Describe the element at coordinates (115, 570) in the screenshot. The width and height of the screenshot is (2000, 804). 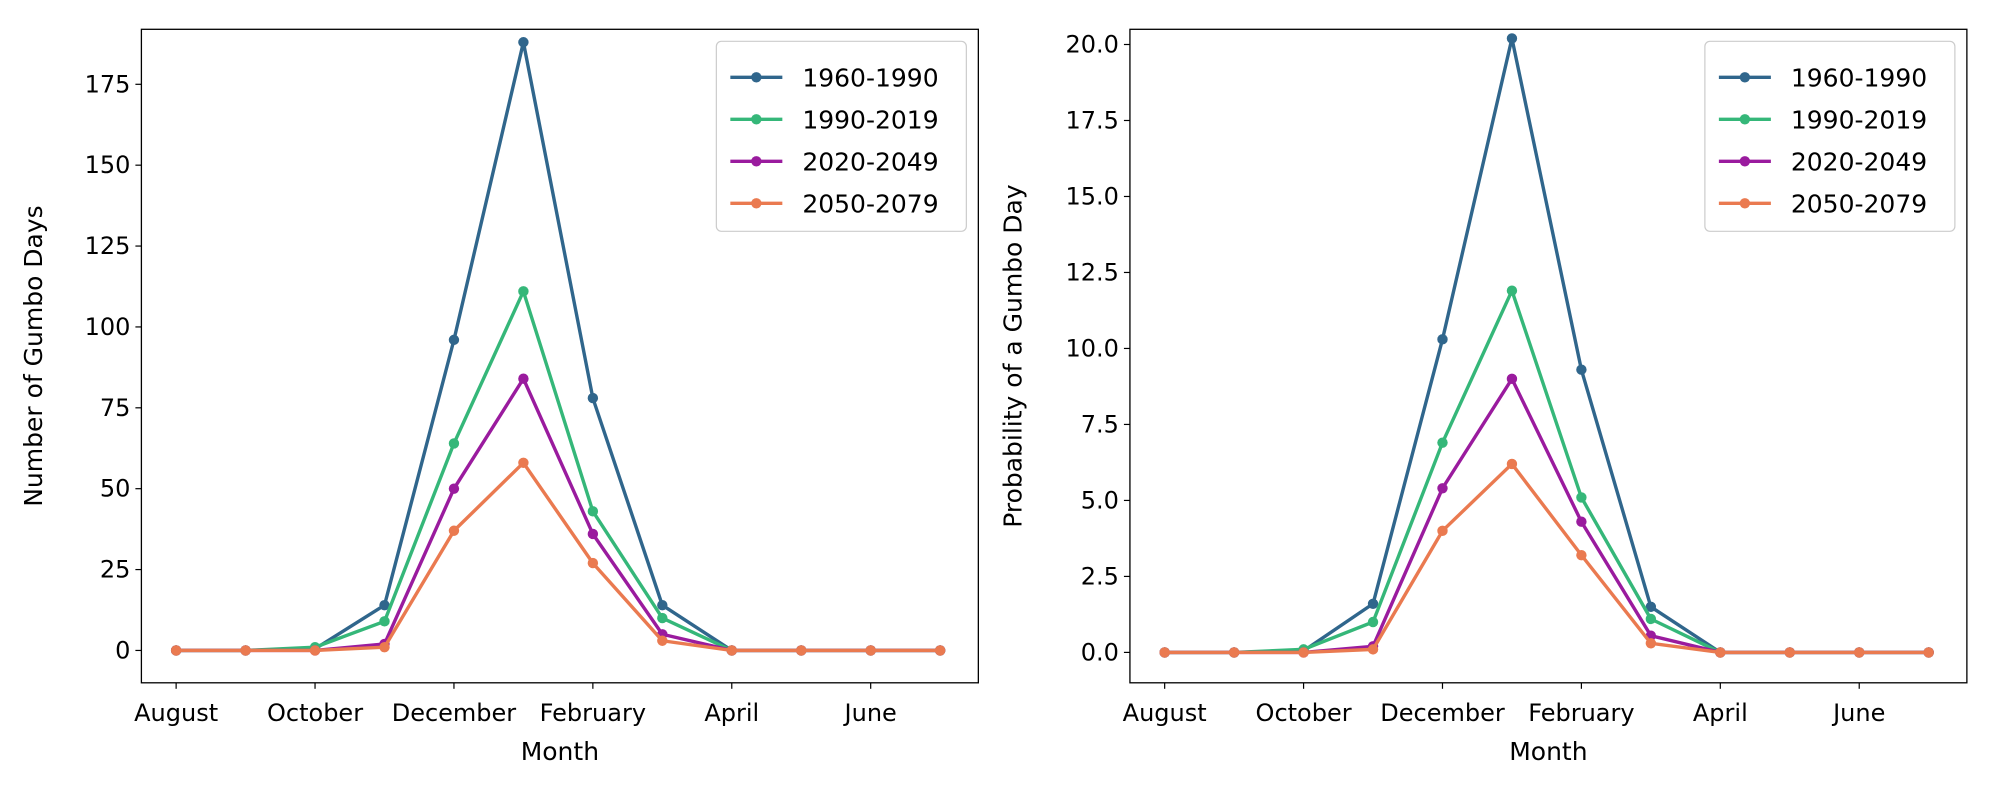
I see `y-tick-label: 25` at that location.